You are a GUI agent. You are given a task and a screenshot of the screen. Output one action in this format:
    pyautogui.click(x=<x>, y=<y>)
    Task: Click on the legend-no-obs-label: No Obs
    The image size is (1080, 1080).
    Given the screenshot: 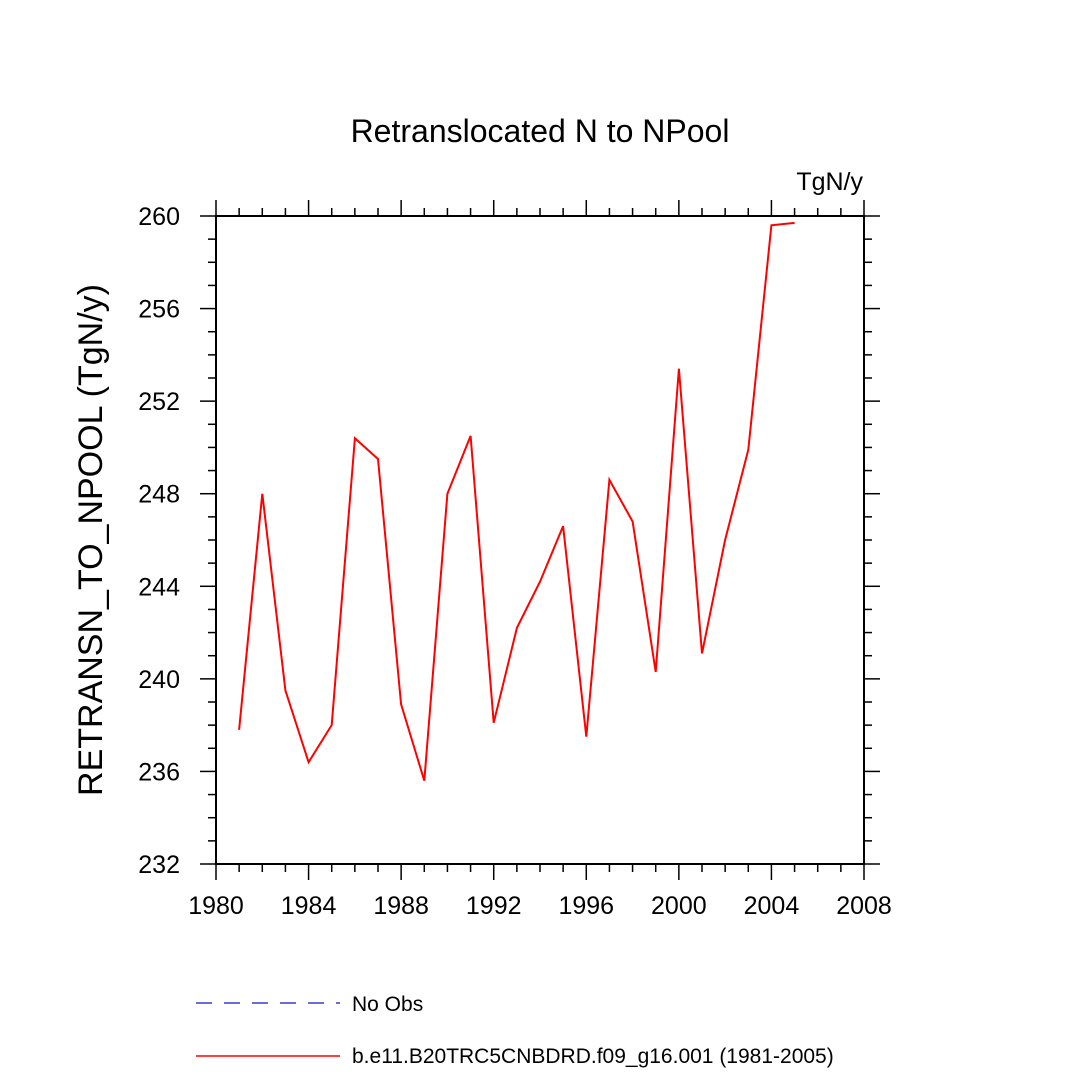 What is the action you would take?
    pyautogui.click(x=387, y=1004)
    